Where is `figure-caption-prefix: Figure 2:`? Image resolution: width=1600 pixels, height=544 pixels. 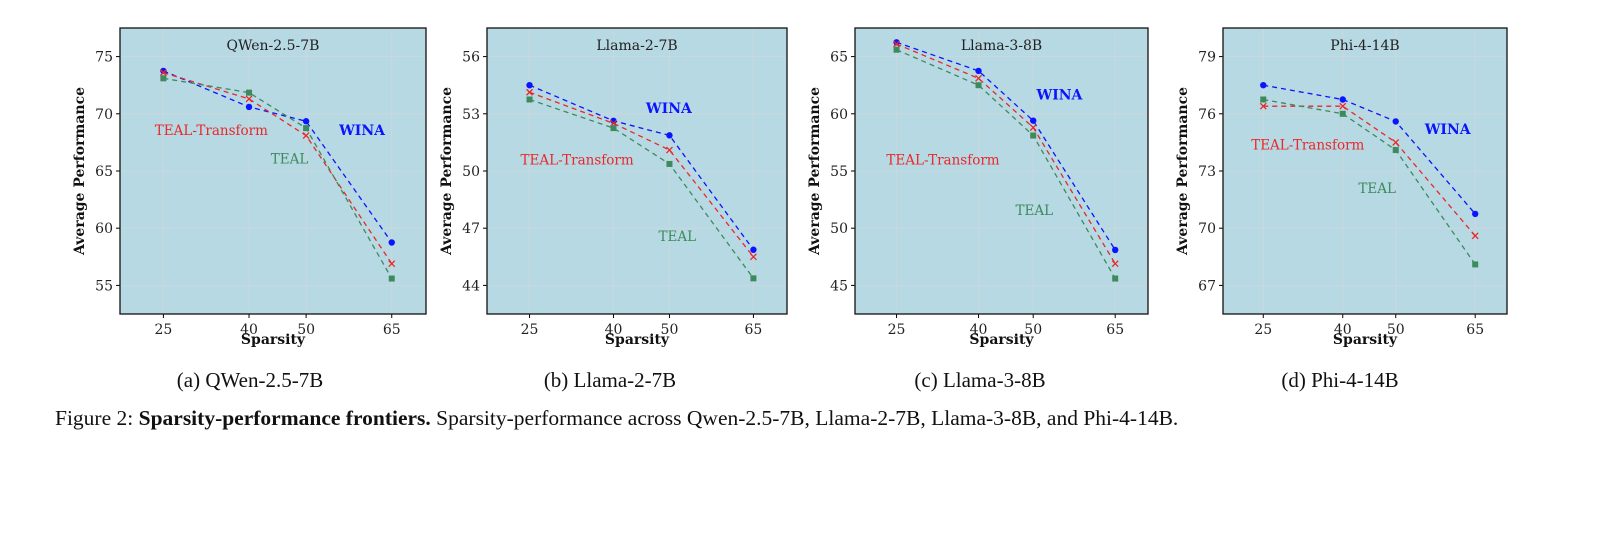 figure-caption-prefix: Figure 2: is located at coordinates (97, 418).